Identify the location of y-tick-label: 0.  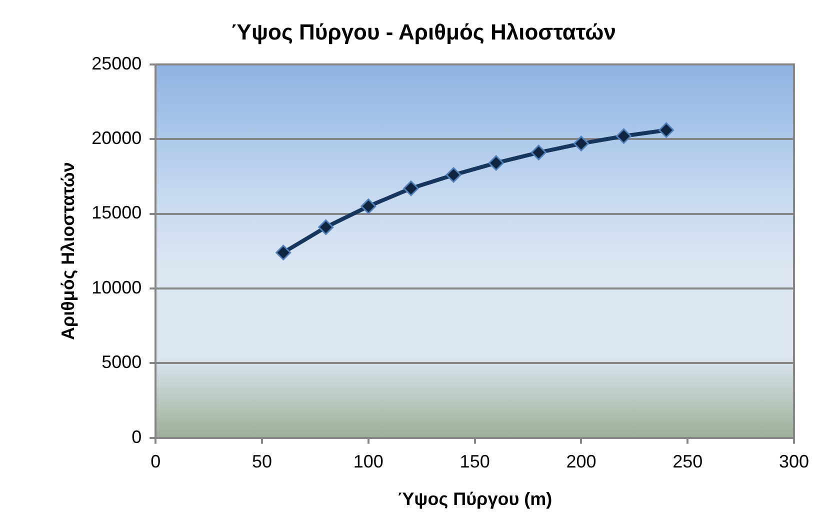
(137, 436).